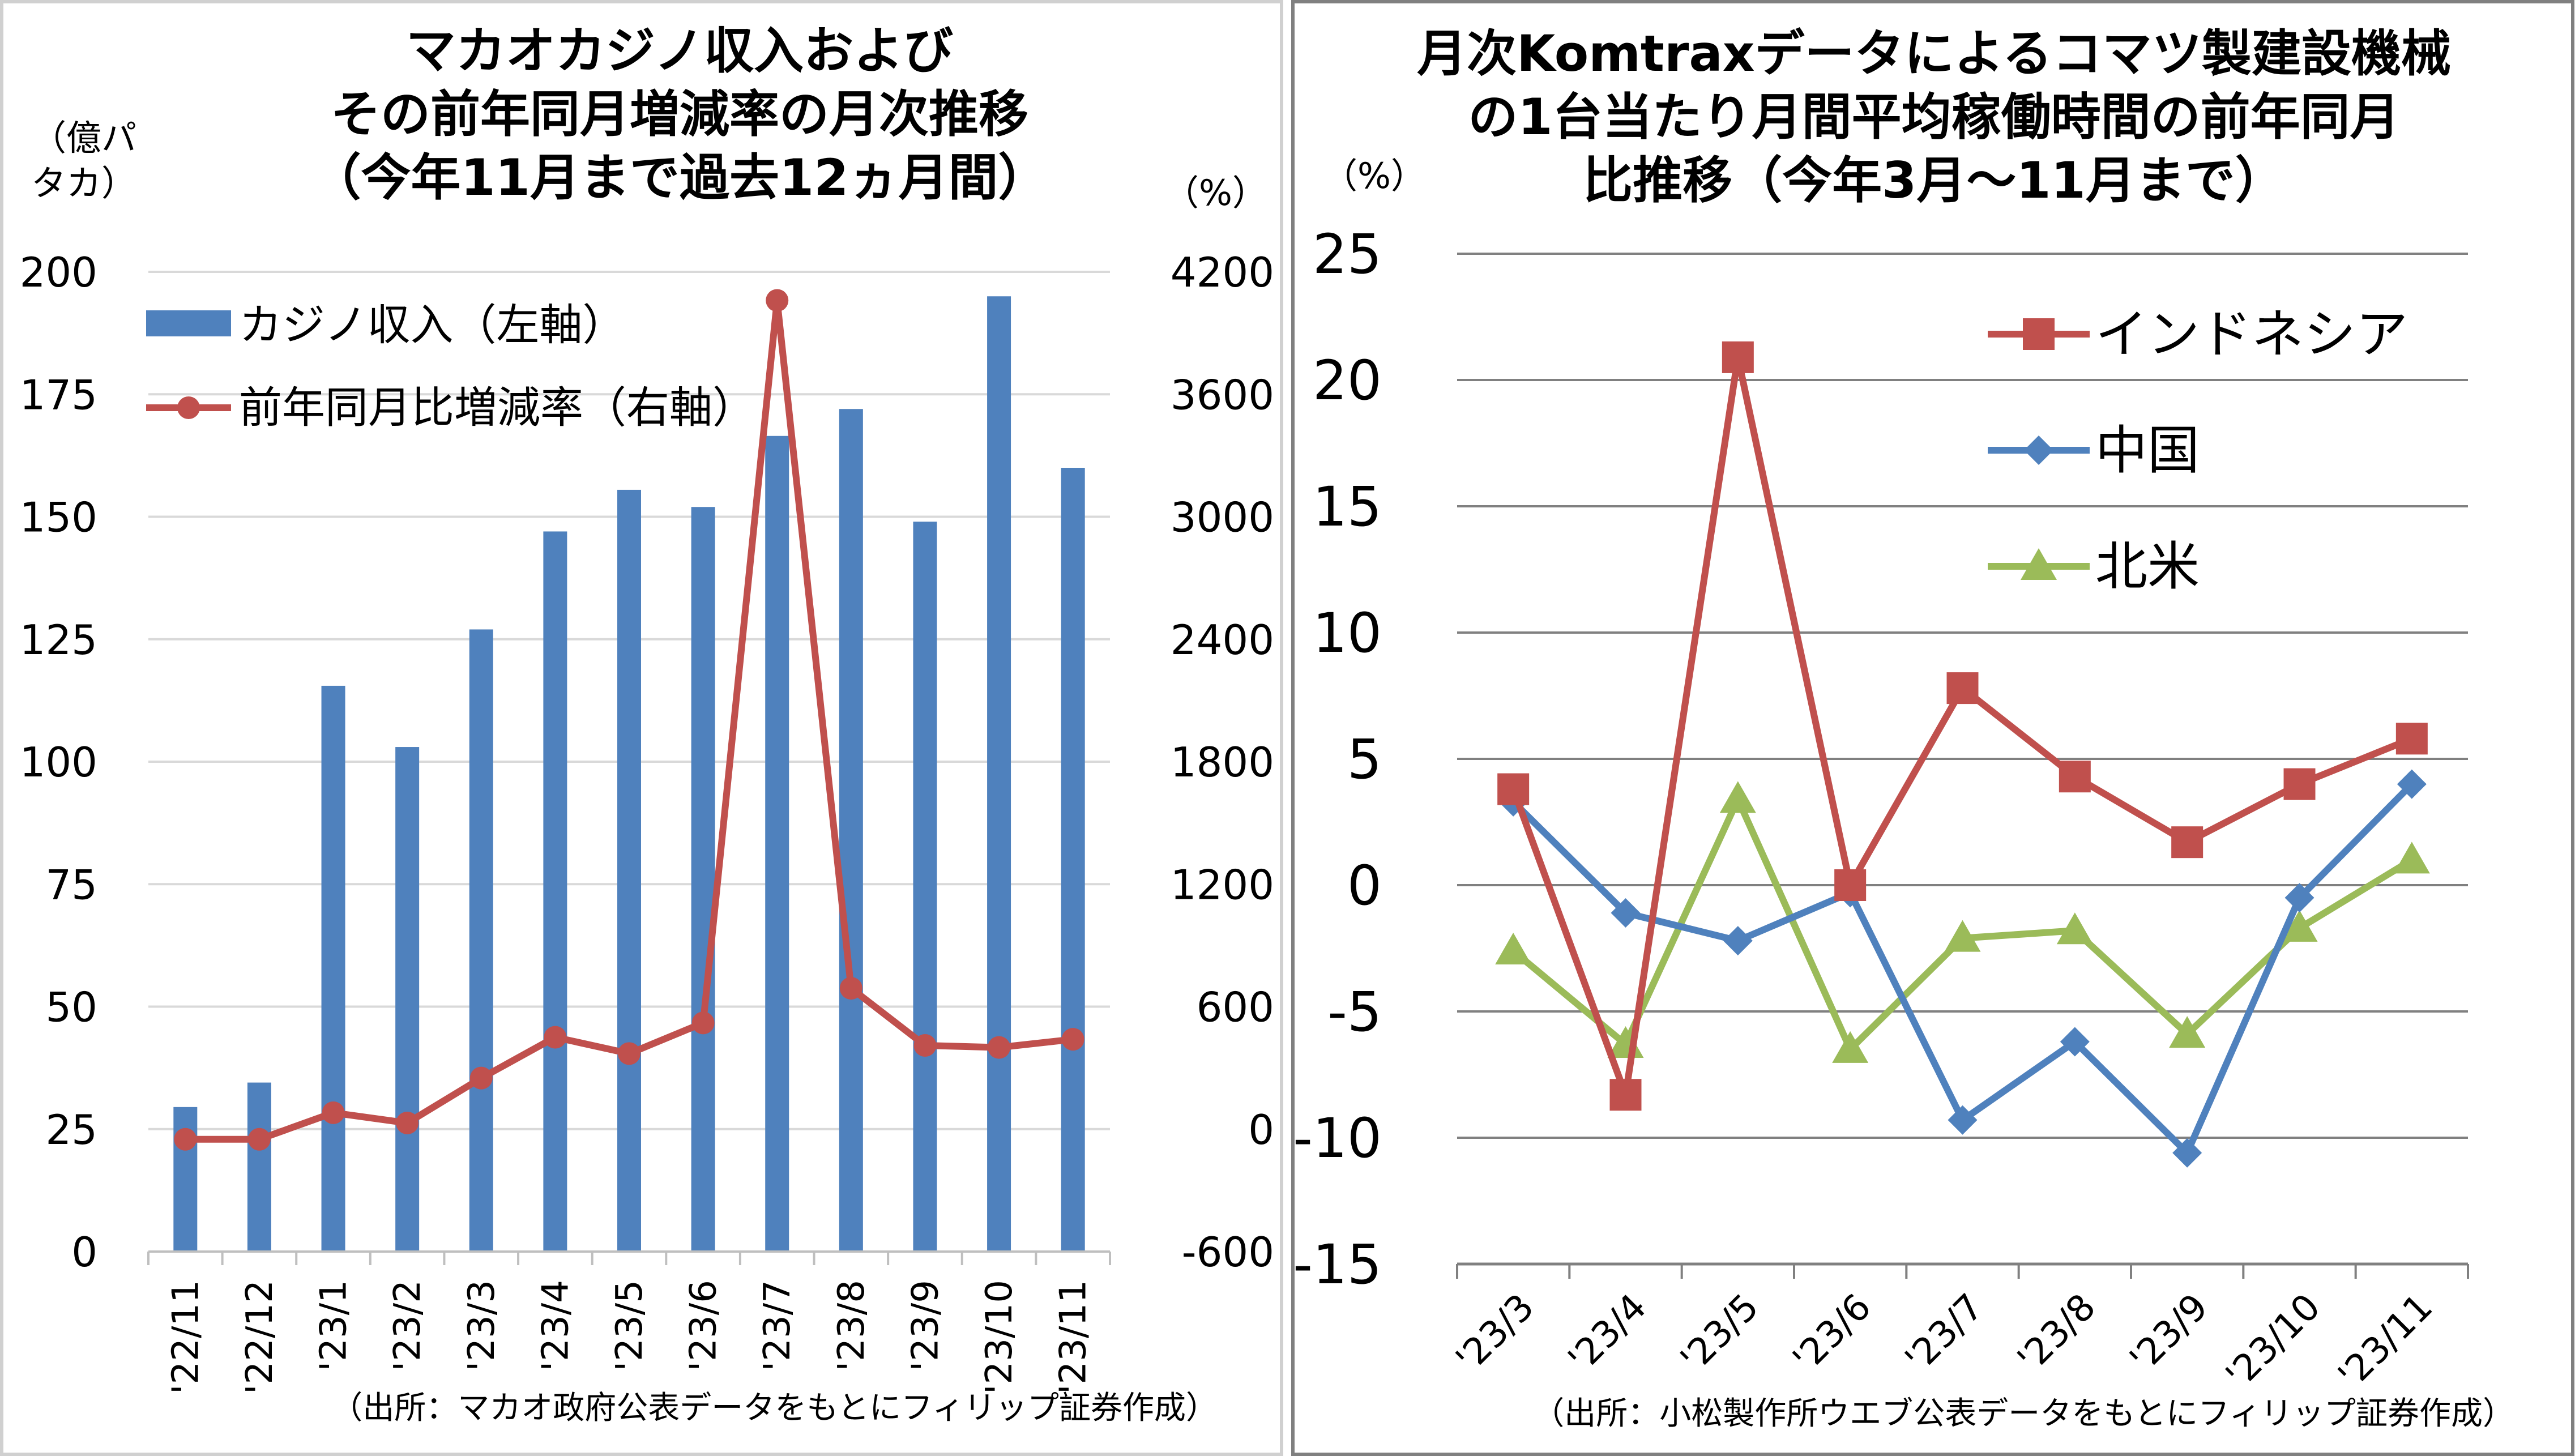  I want to click on left-x-category-label: '23/4, so click(556, 1325).